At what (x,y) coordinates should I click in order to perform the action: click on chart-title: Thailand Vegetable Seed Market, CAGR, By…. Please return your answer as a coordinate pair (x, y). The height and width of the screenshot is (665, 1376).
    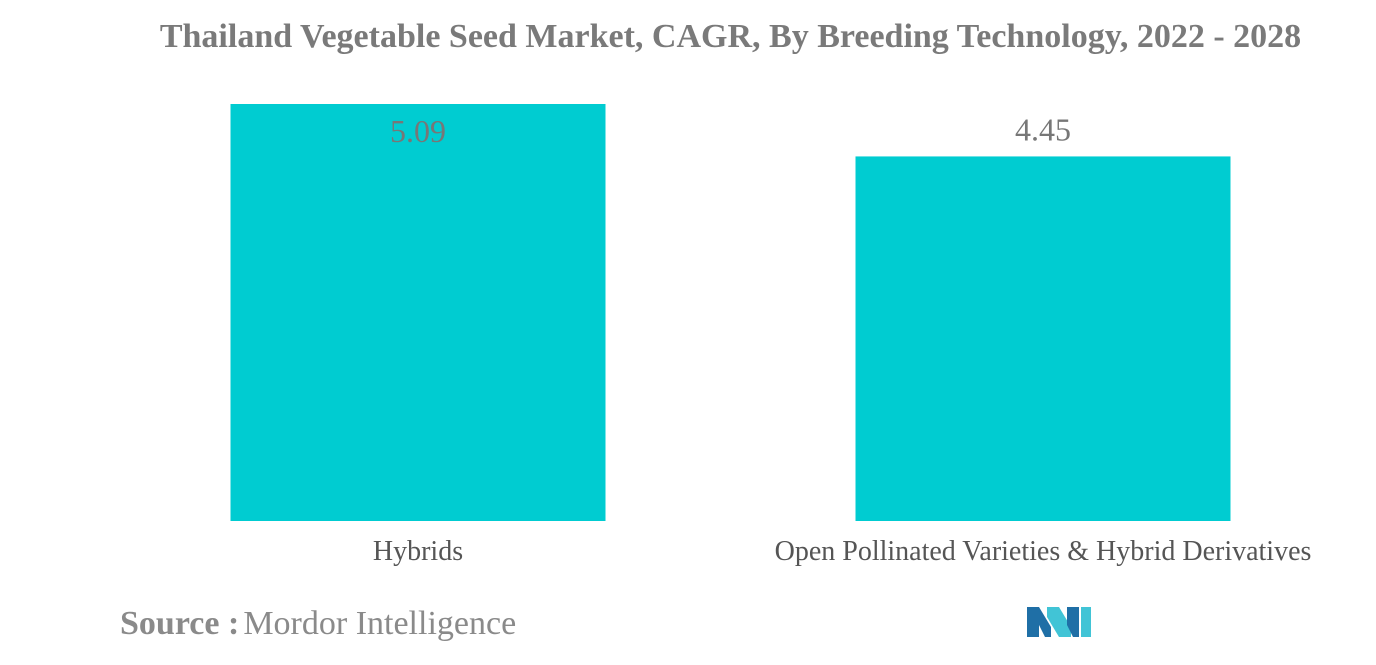
    Looking at the image, I should click on (730, 36).